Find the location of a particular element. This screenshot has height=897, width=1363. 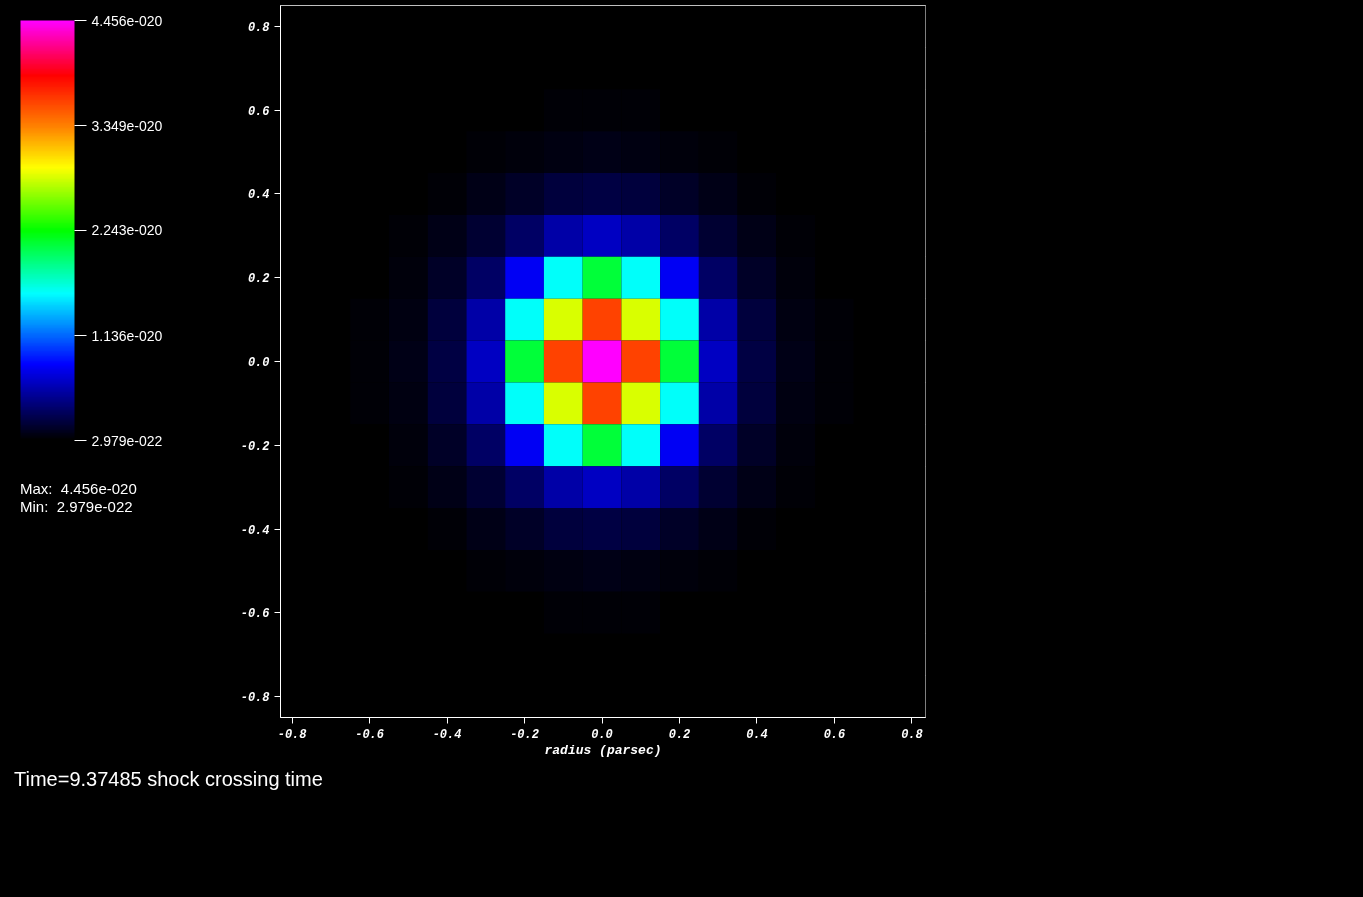

color-bar-label: 1.136e-020 is located at coordinates (127, 335).